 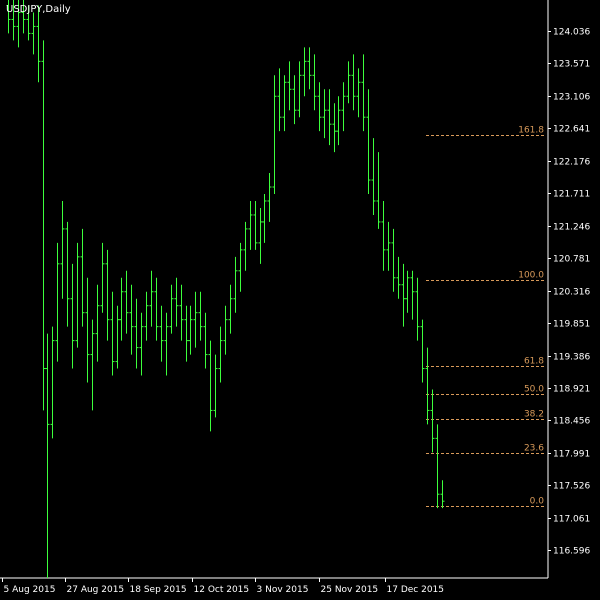 What do you see at coordinates (222, 590) in the screenshot?
I see `date-tick-label: 12 Oct 2015` at bounding box center [222, 590].